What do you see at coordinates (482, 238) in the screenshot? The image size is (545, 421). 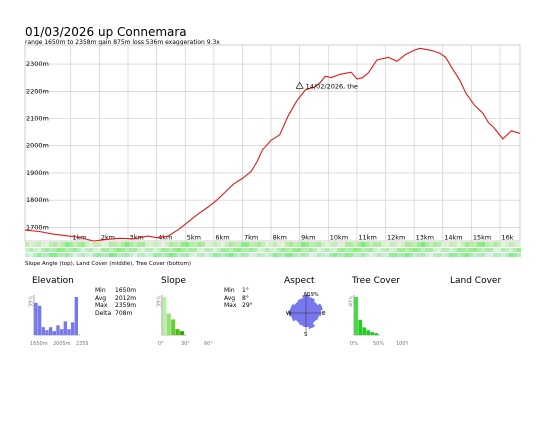 I see `x-tick-label: 15km` at bounding box center [482, 238].